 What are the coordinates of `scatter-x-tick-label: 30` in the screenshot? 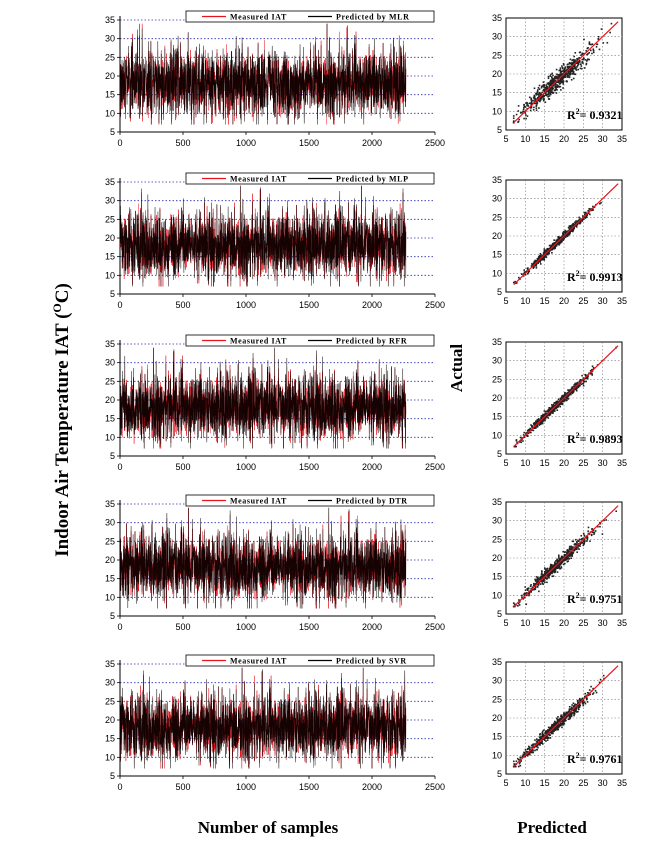 It's located at (603, 463).